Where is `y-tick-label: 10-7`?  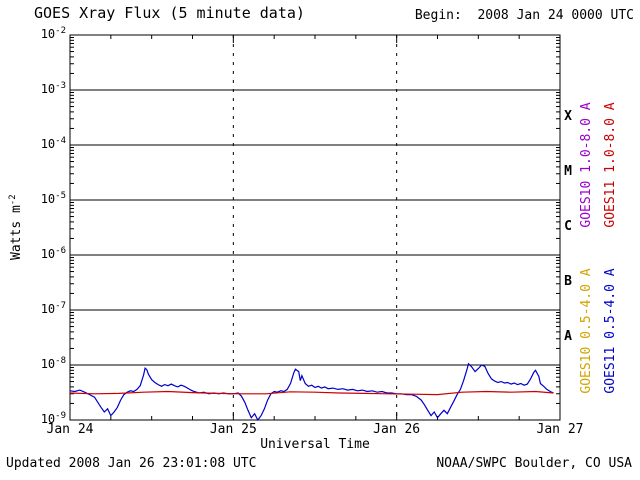
y-tick-label: 10-7 is located at coordinates (53, 308).